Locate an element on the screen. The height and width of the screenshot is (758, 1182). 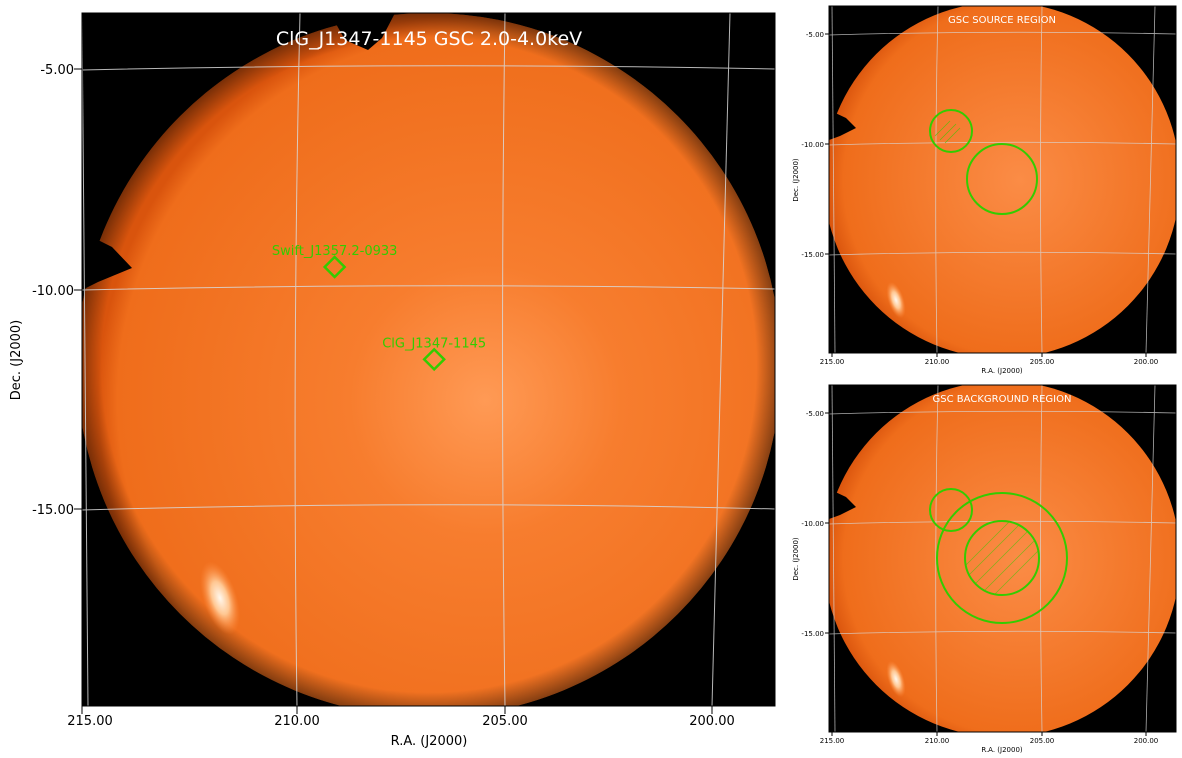
panel-title: GSC SOURCE REGION is located at coordinates (1002, 20).